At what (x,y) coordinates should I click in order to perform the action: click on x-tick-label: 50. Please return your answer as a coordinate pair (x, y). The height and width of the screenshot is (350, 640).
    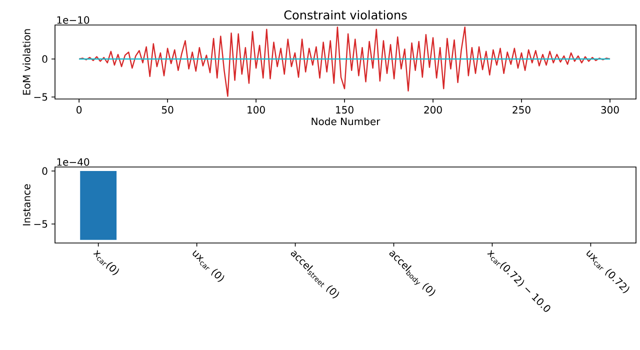
    Looking at the image, I should click on (168, 110).